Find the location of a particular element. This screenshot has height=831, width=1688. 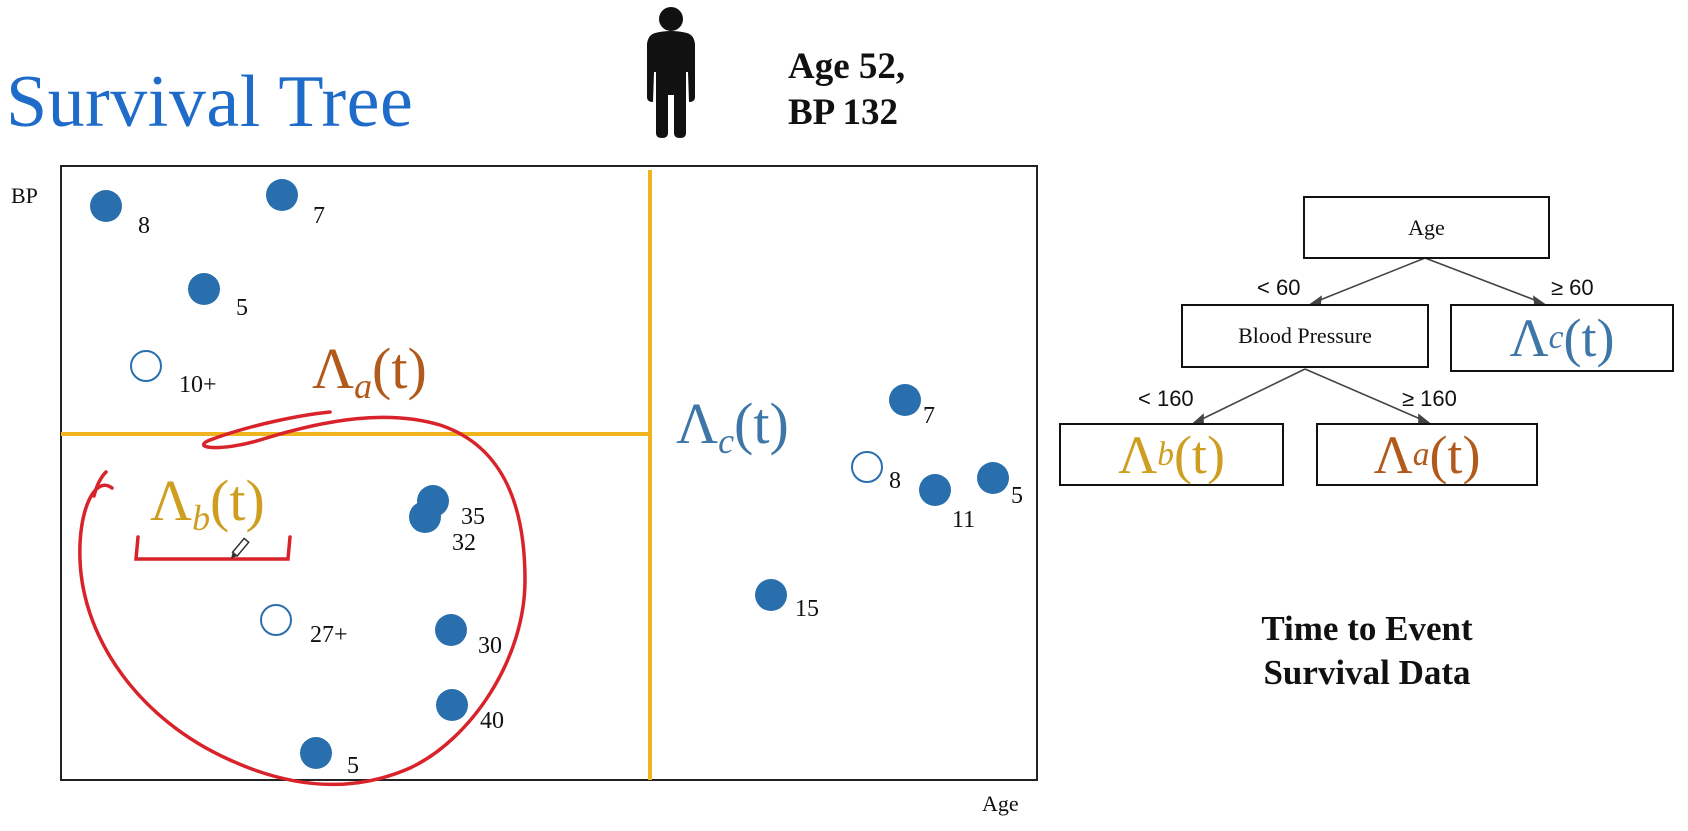

patient-age: Age 52, is located at coordinates (847, 66).